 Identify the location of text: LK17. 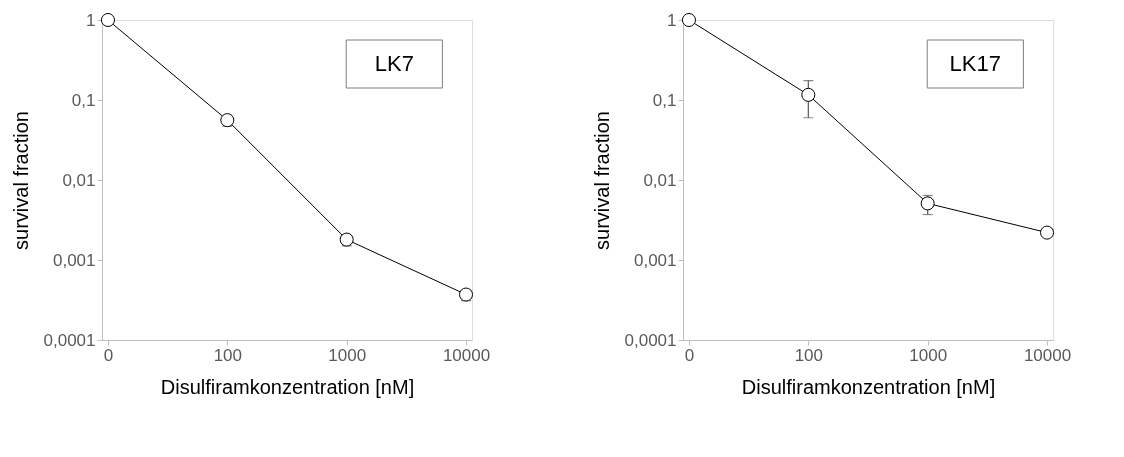
(975, 63).